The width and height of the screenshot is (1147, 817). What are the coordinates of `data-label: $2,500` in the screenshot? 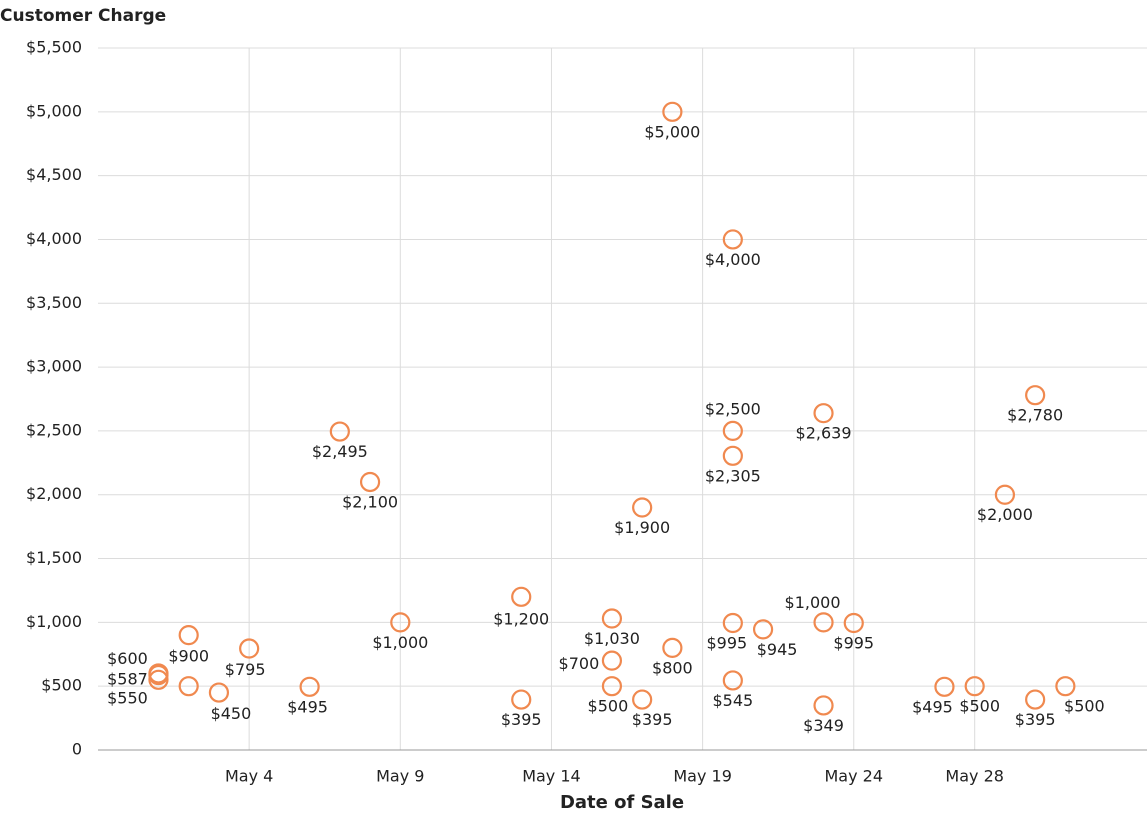 It's located at (733, 408).